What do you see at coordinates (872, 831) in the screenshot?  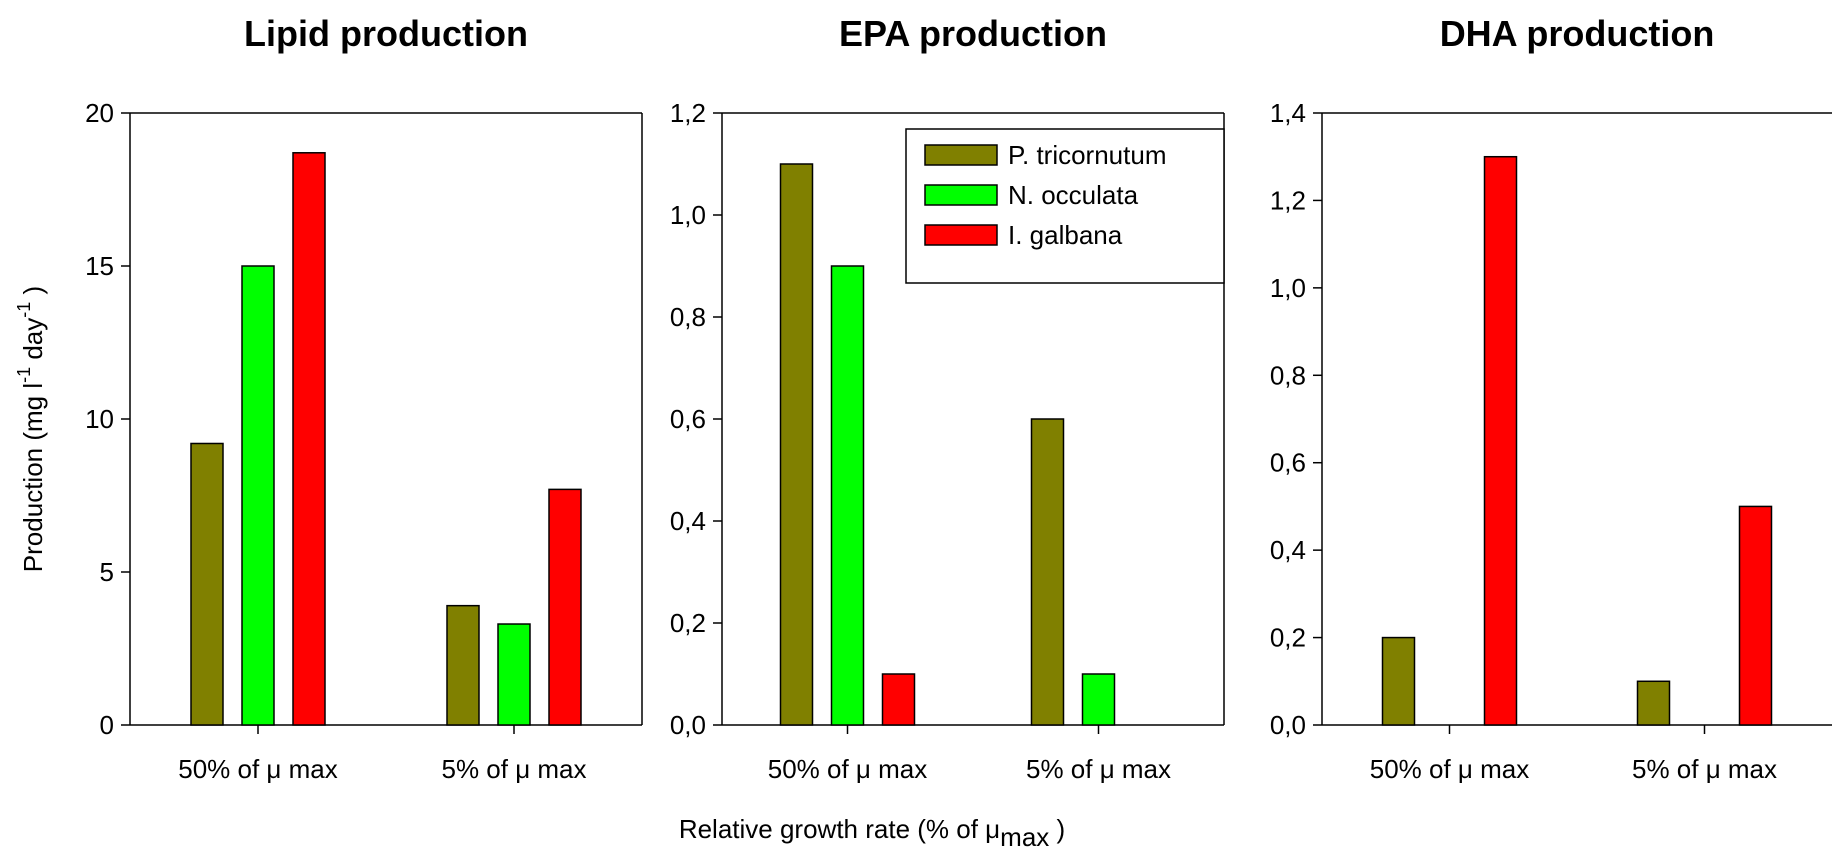 I see `x-axis-label: Relative growth rate (% of μmax )` at bounding box center [872, 831].